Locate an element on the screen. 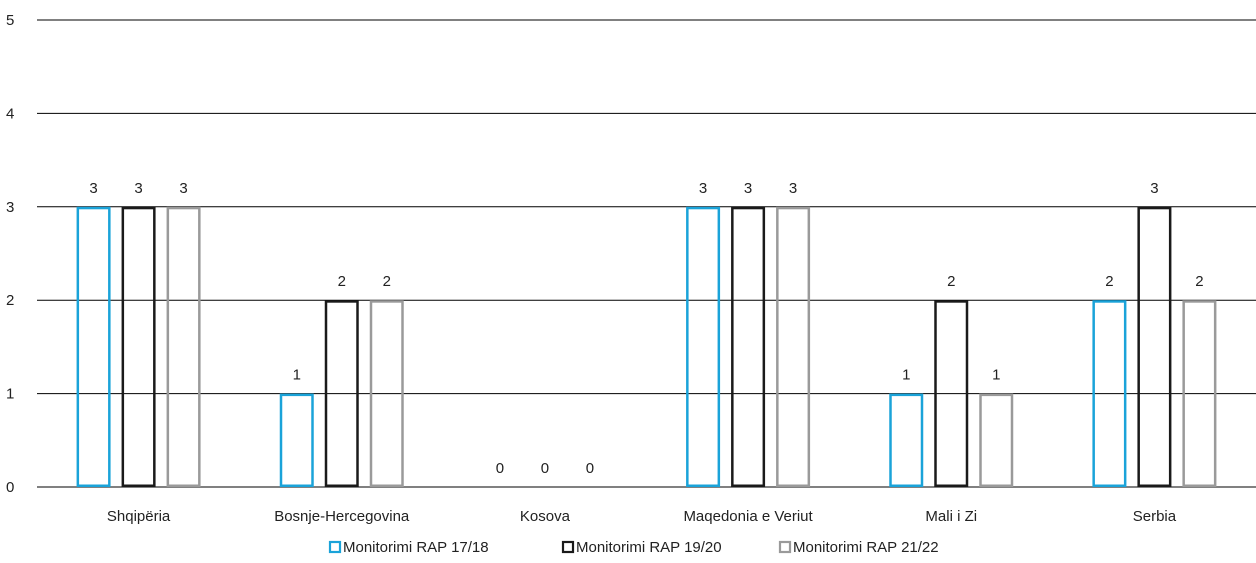 This screenshot has width=1256, height=563. x-category-label: Mali i Zi is located at coordinates (951, 516).